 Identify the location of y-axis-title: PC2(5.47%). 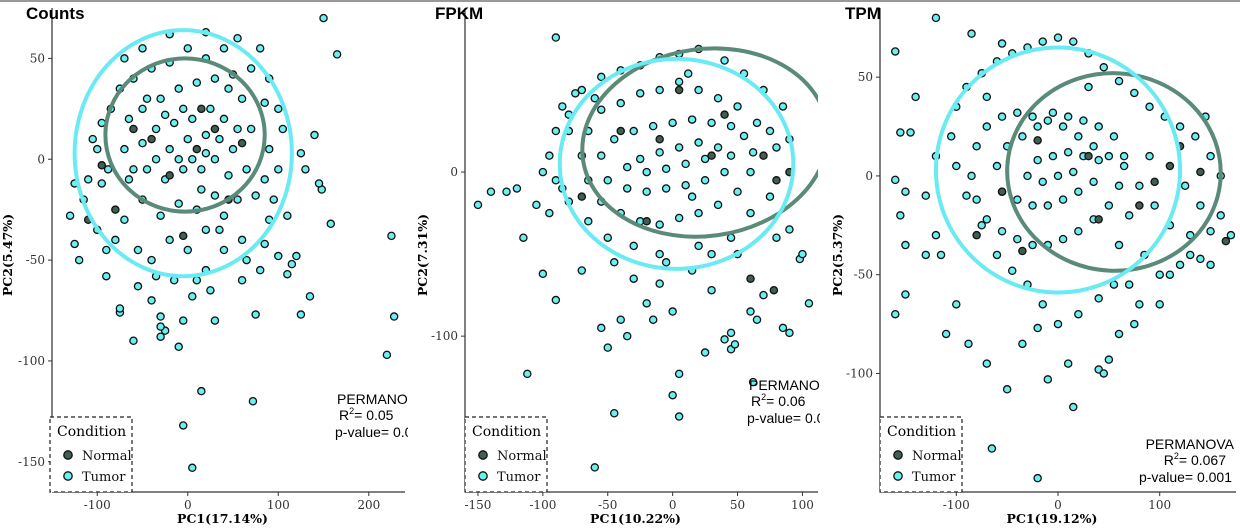
(7, 255).